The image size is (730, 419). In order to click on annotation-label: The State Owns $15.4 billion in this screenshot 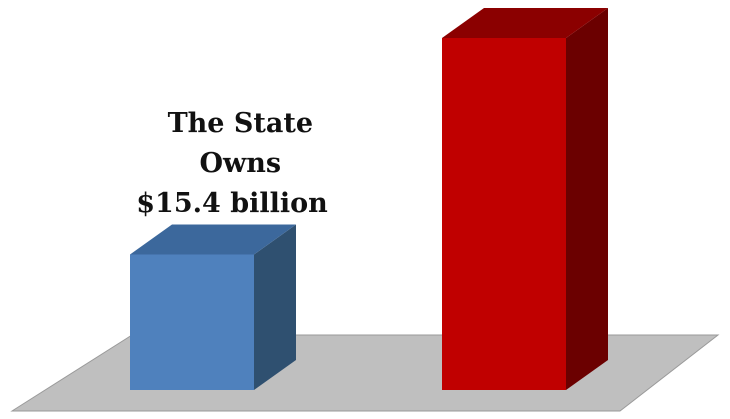, I will do `click(232, 163)`.